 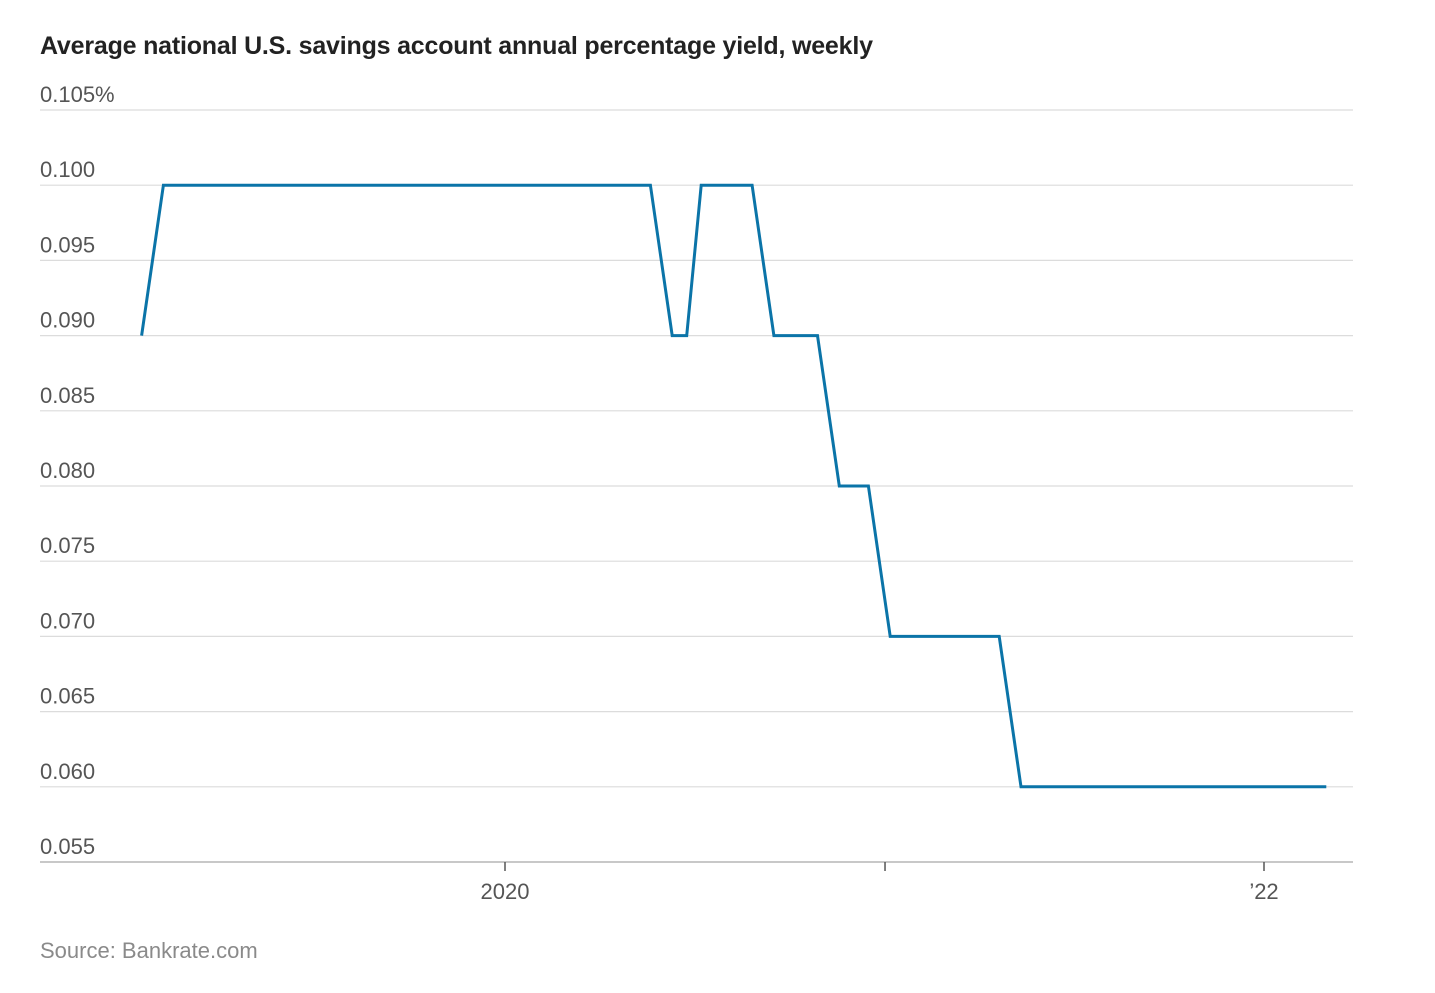 What do you see at coordinates (67, 470) in the screenshot?
I see `y-tick-label: 0.080` at bounding box center [67, 470].